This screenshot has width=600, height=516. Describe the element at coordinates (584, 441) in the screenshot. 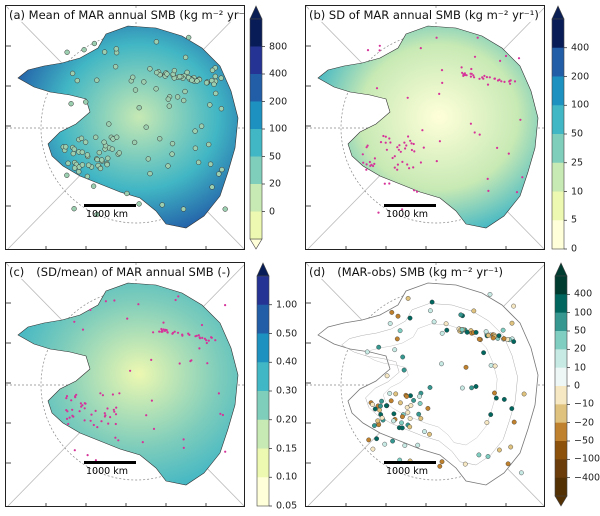

I see `colorbar-tick-label: −50` at that location.